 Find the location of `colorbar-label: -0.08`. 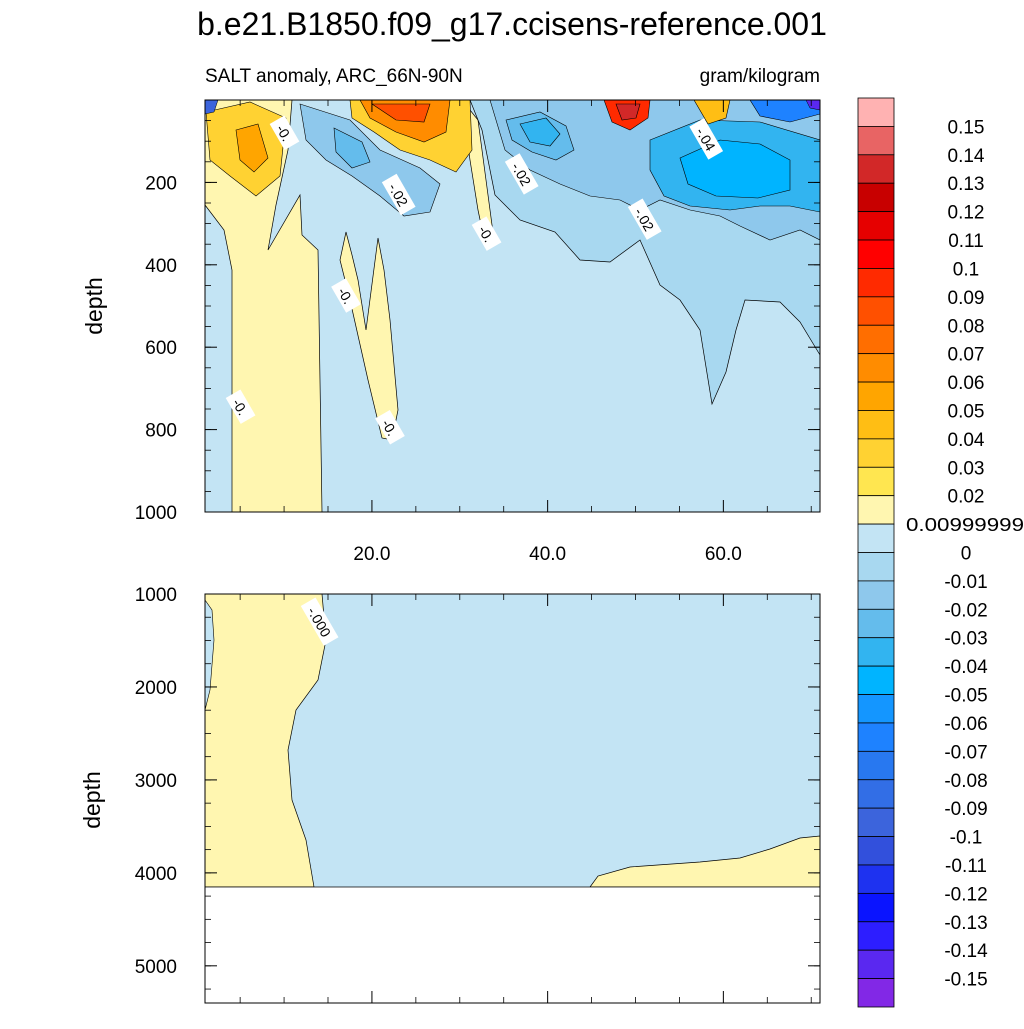

colorbar-label: -0.08 is located at coordinates (965, 781).